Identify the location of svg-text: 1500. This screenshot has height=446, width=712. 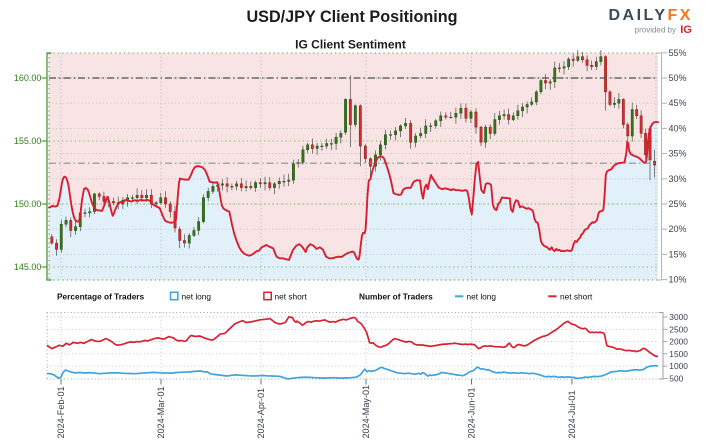
(678, 354).